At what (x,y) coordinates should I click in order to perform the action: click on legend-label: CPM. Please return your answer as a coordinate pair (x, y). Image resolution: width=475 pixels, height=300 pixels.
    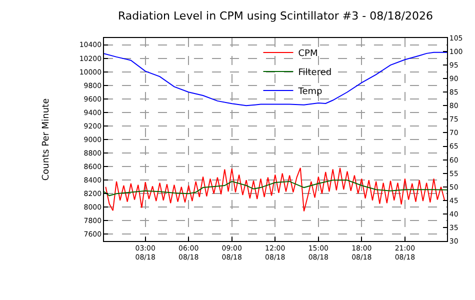
    Looking at the image, I should click on (308, 54).